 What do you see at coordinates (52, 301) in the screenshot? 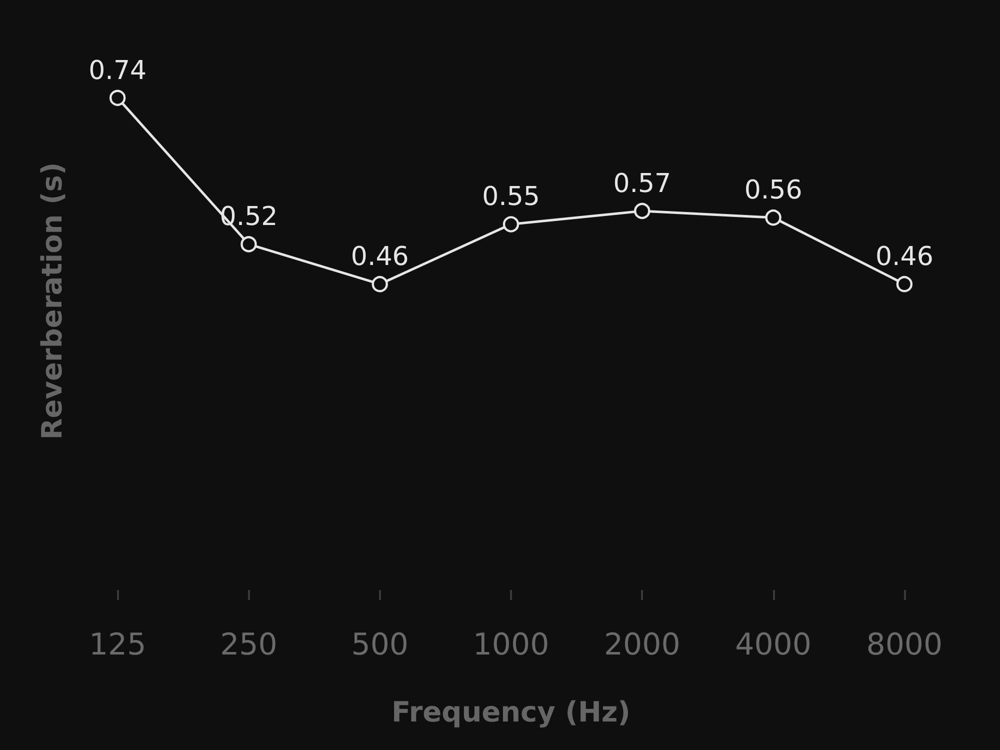
I see `y-axis-title: Reverberation (s)` at bounding box center [52, 301].